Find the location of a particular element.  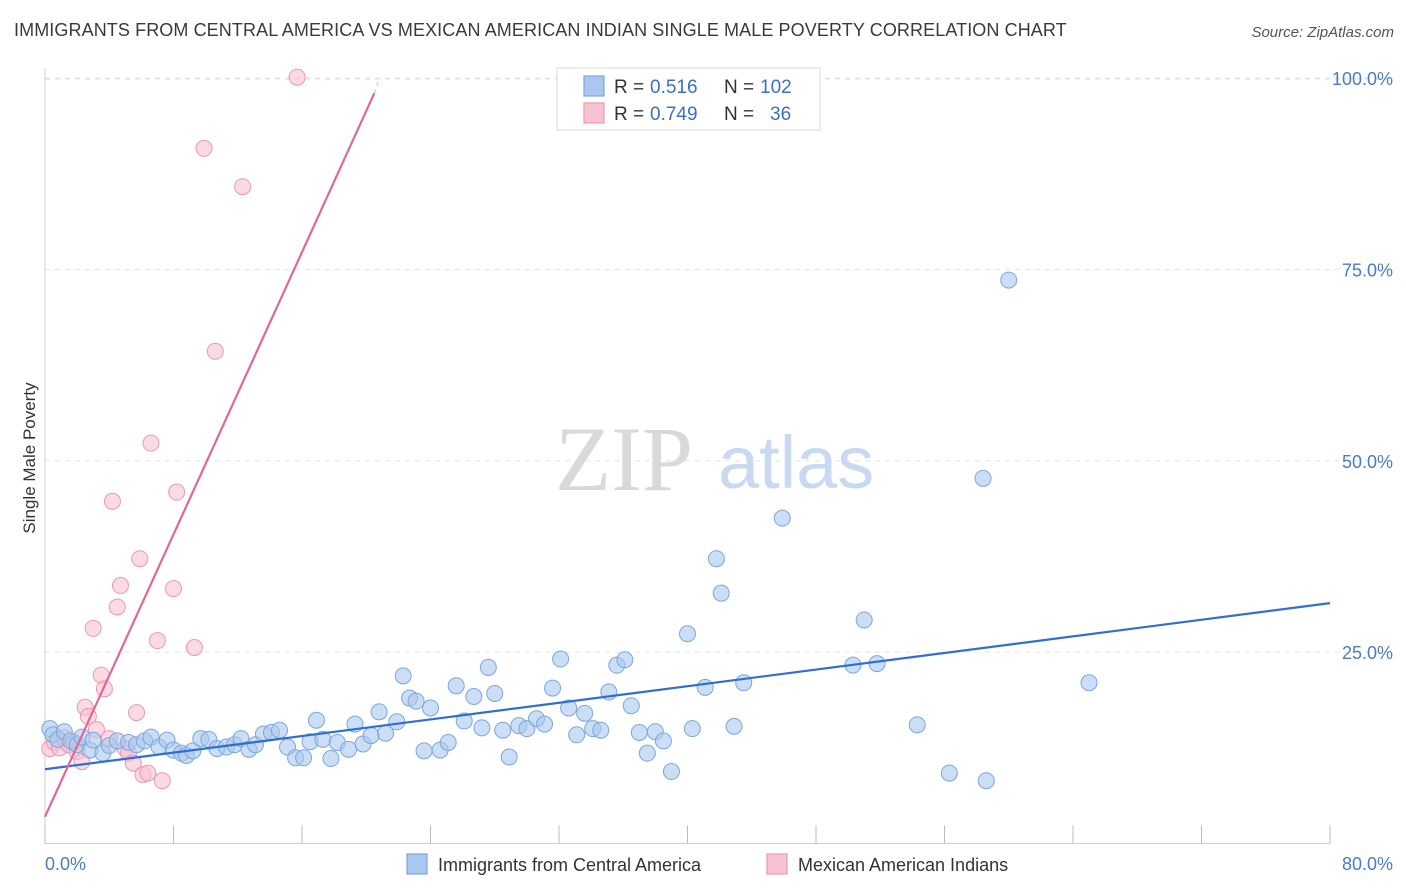

y-tick-label: 25.0% is located at coordinates (1367, 653).